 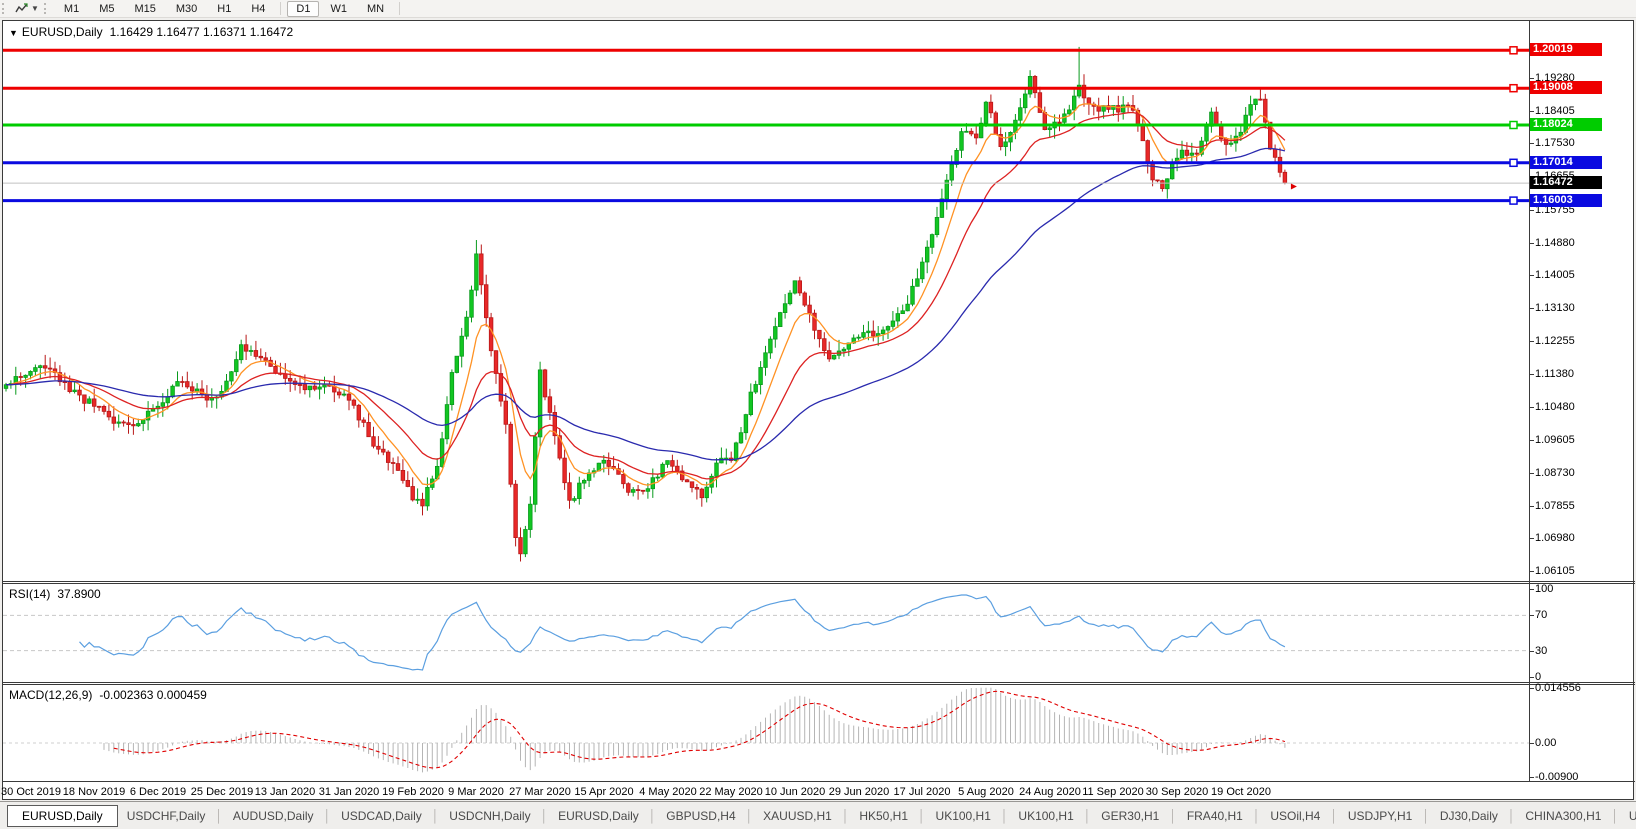 What do you see at coordinates (153, 695) in the screenshot?
I see `macd-indicator-values: -0.002363 0.000459` at bounding box center [153, 695].